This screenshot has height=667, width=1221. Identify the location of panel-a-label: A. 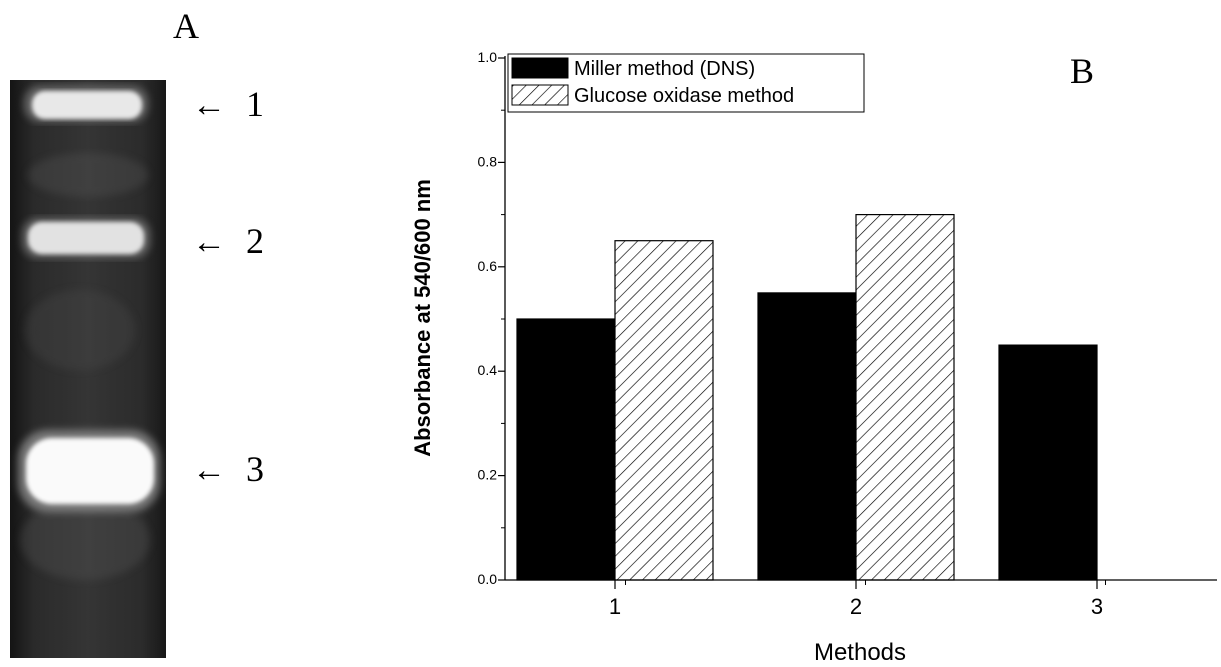
(186, 26).